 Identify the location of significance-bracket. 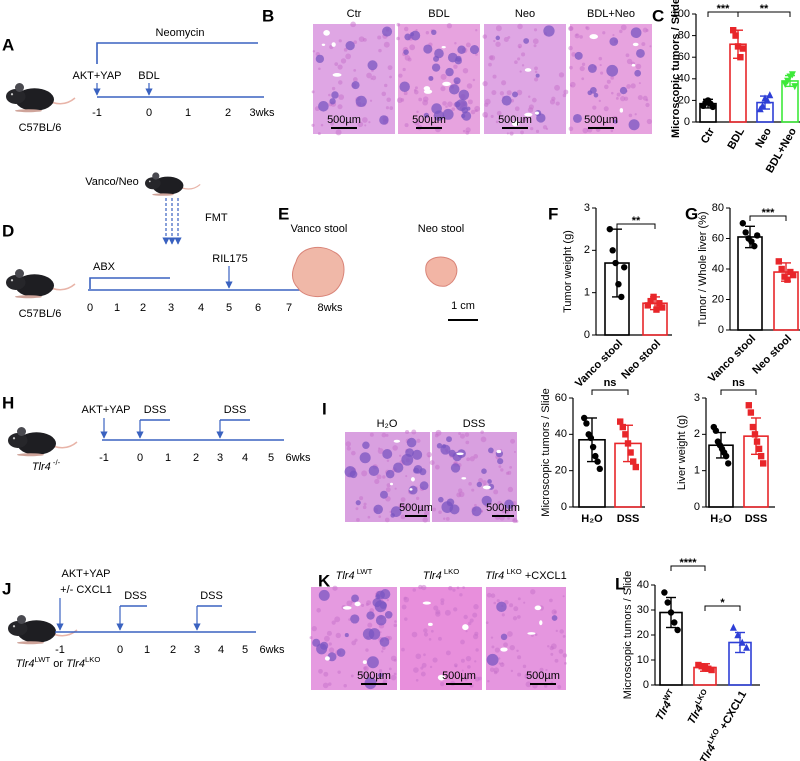
(764, 14).